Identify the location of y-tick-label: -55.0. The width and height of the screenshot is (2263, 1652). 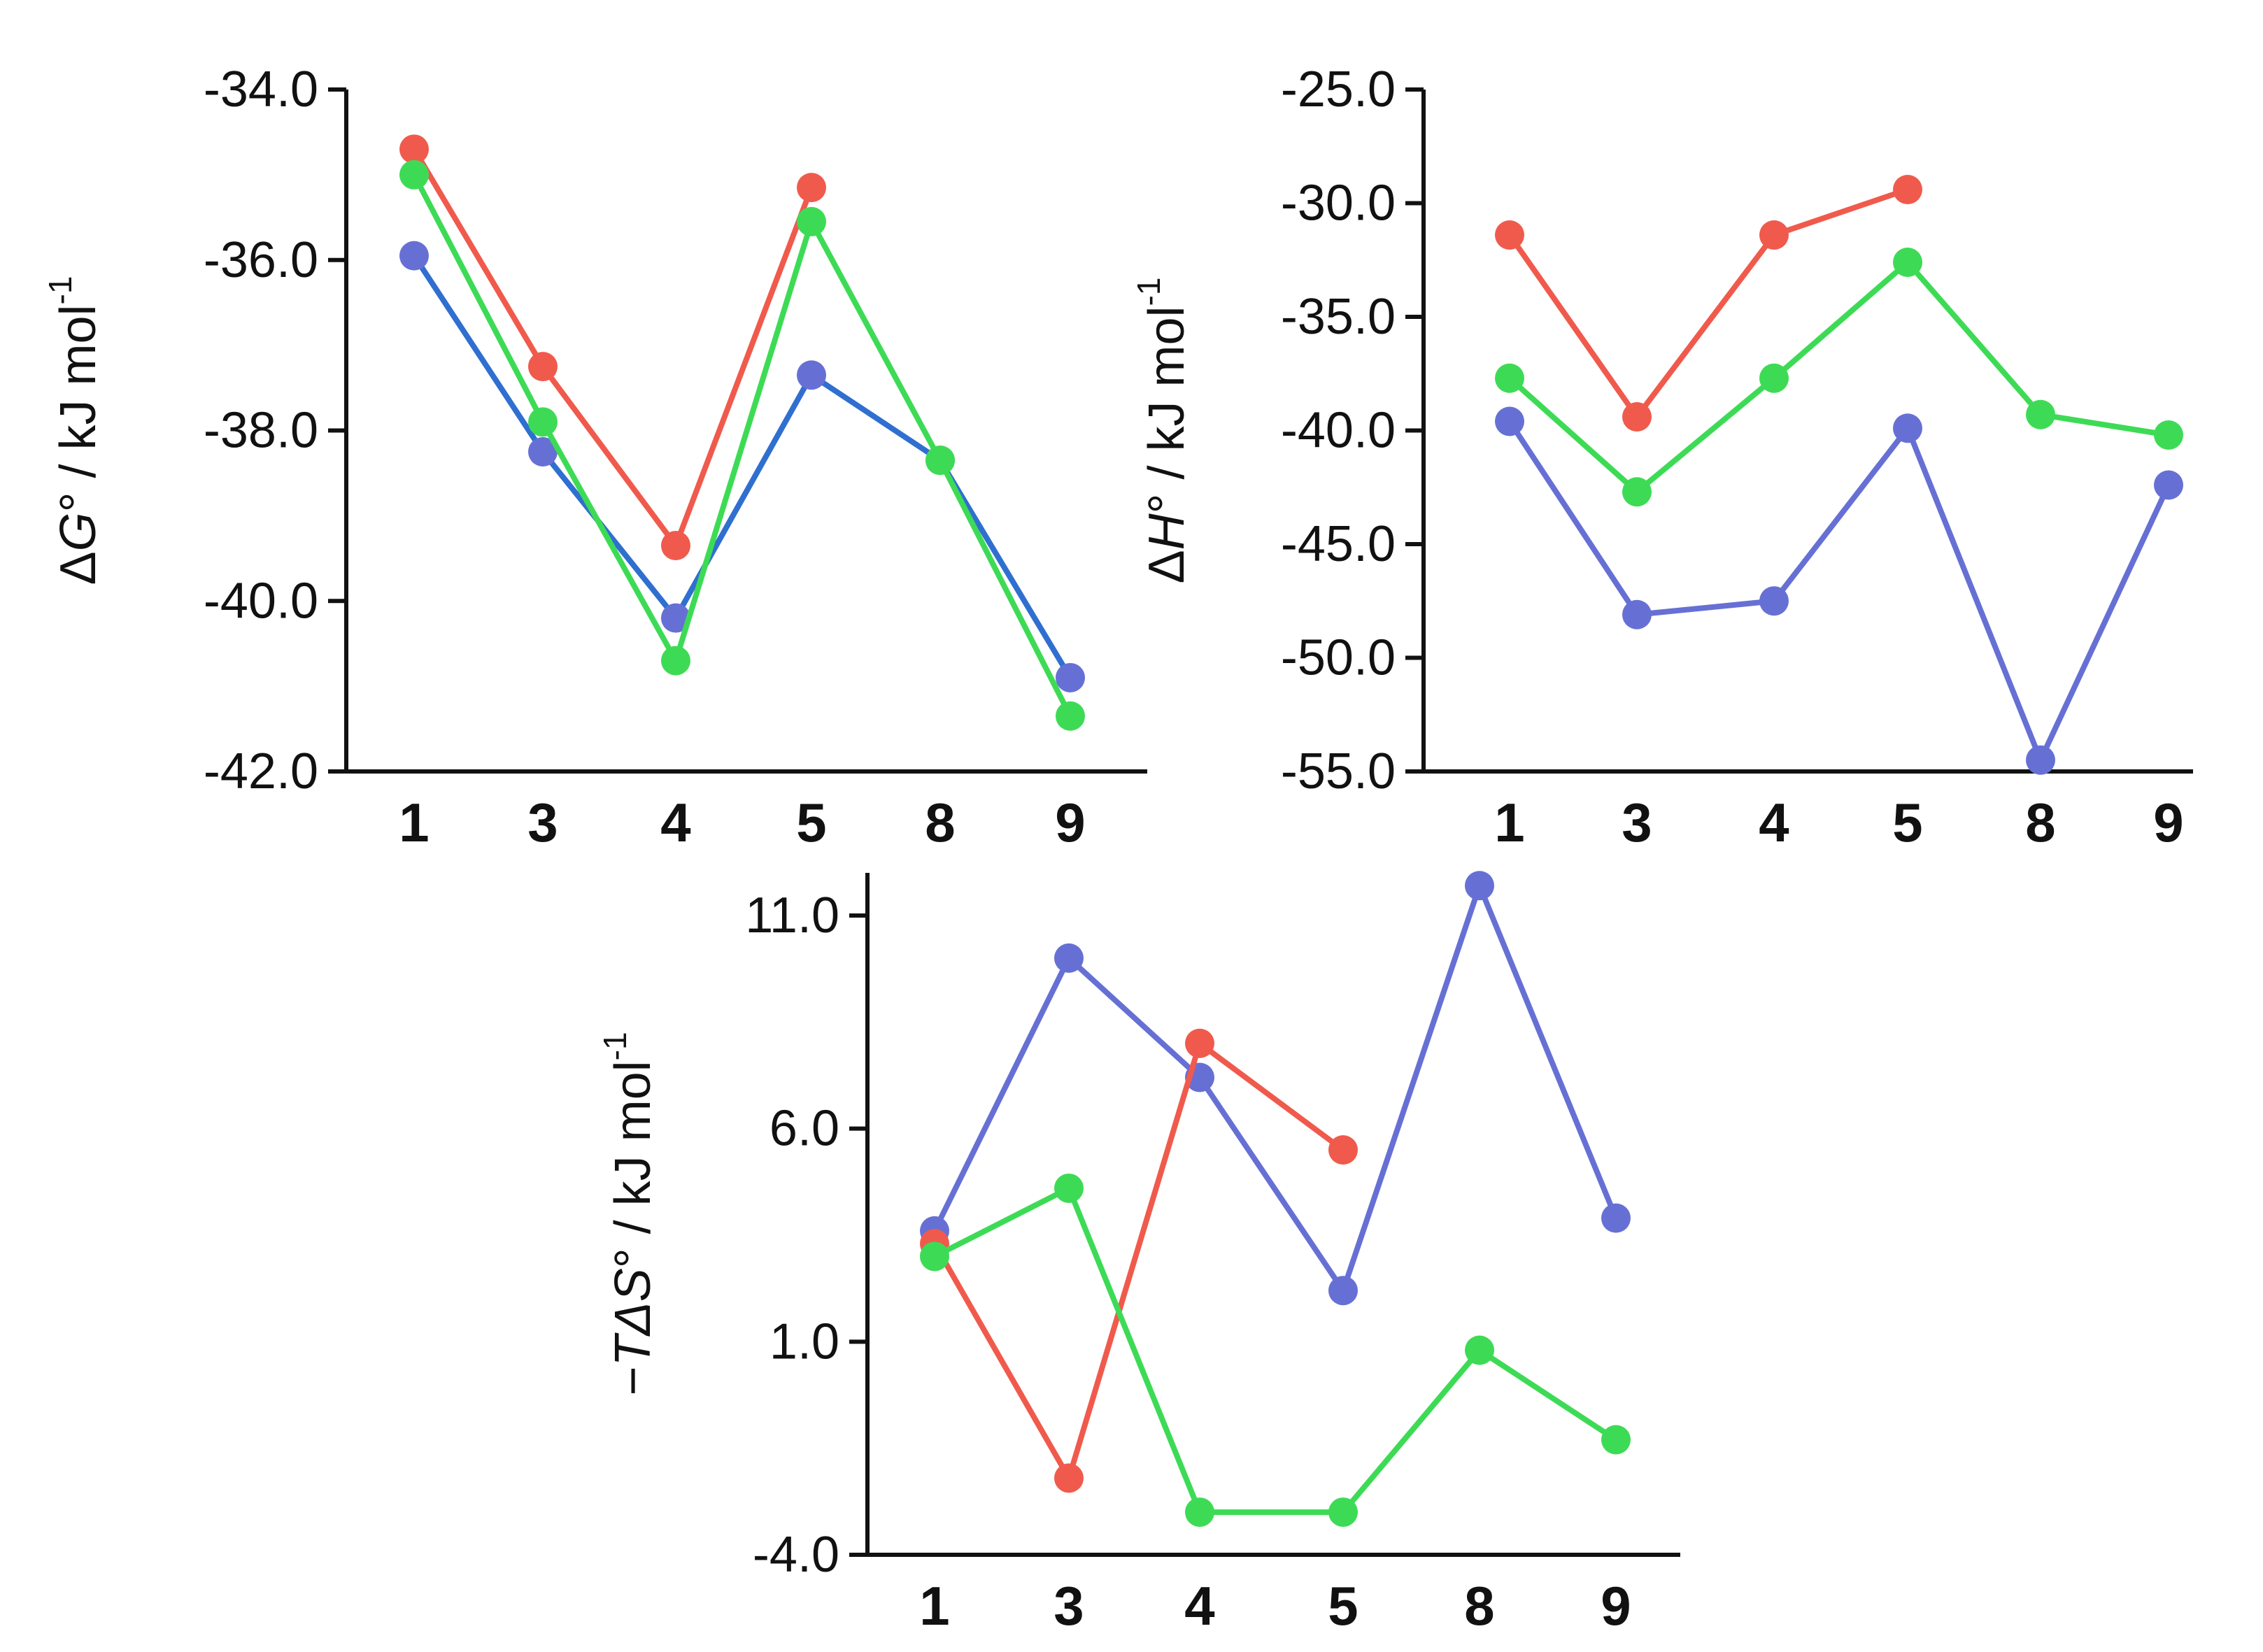
(1338, 771).